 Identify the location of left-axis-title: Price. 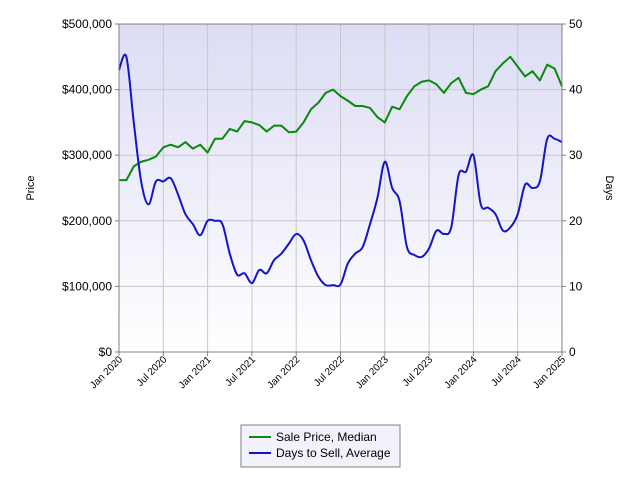
(31, 187).